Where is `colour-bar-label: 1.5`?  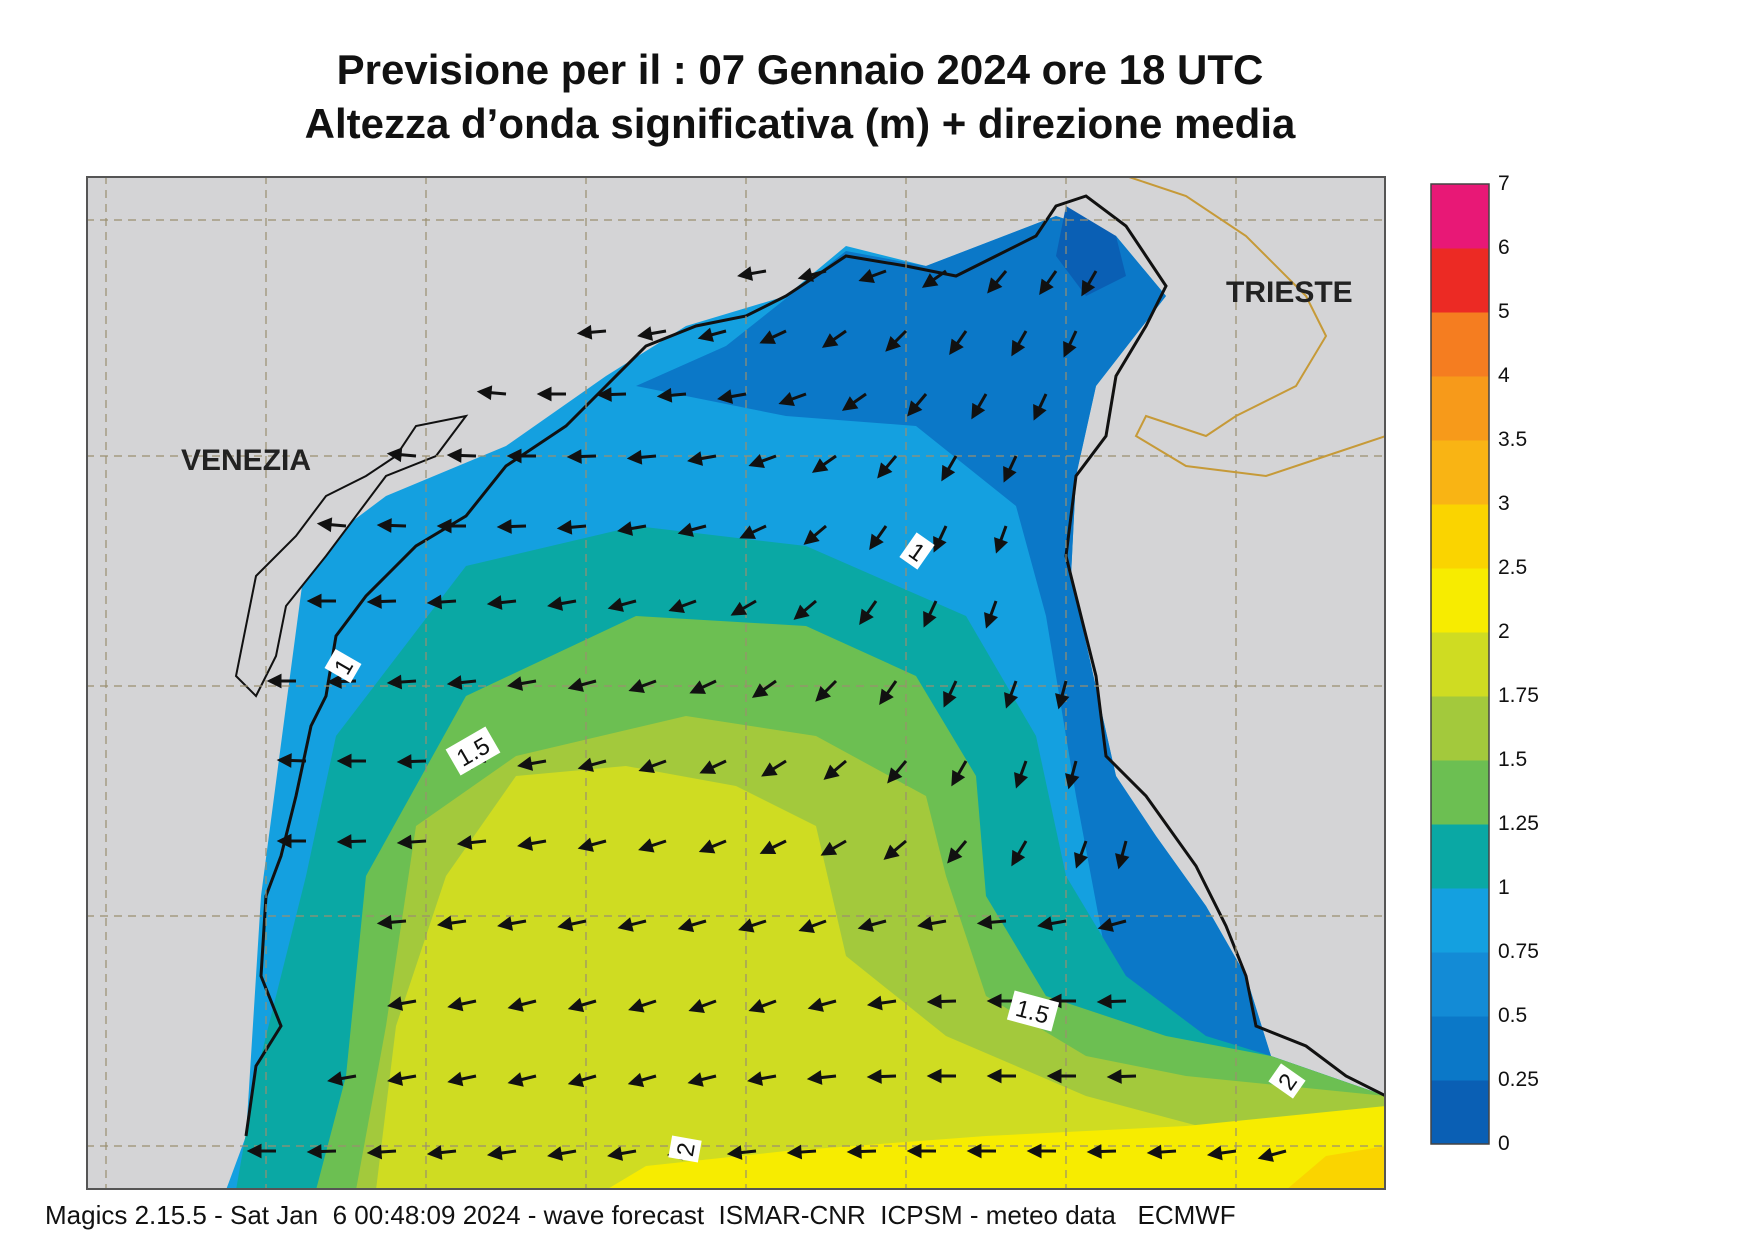
colour-bar-label: 1.5 is located at coordinates (1513, 759).